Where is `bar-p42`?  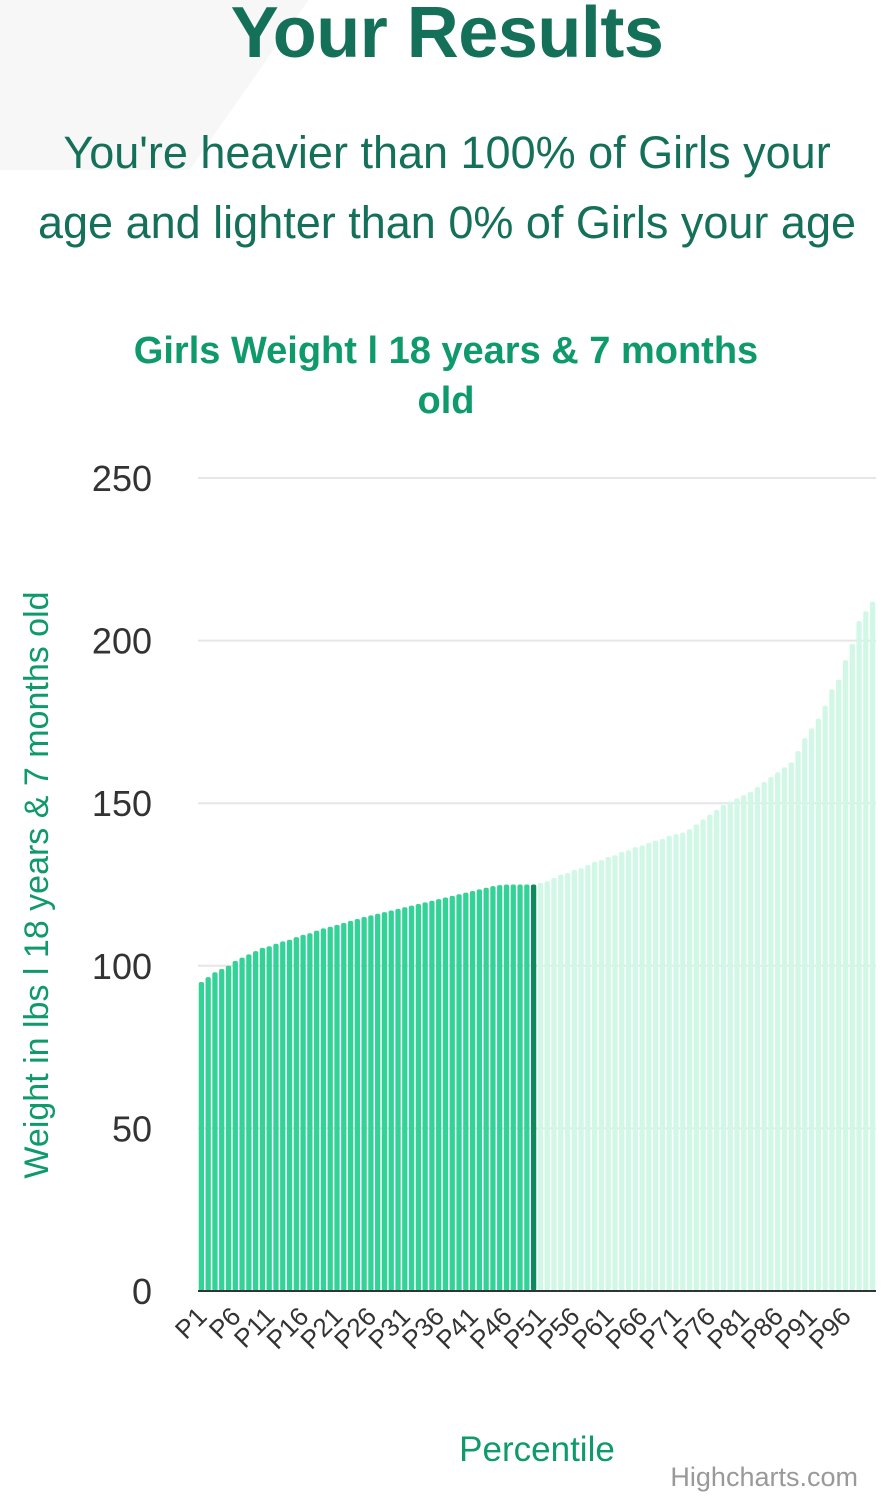 bar-p42 is located at coordinates (479, 1090).